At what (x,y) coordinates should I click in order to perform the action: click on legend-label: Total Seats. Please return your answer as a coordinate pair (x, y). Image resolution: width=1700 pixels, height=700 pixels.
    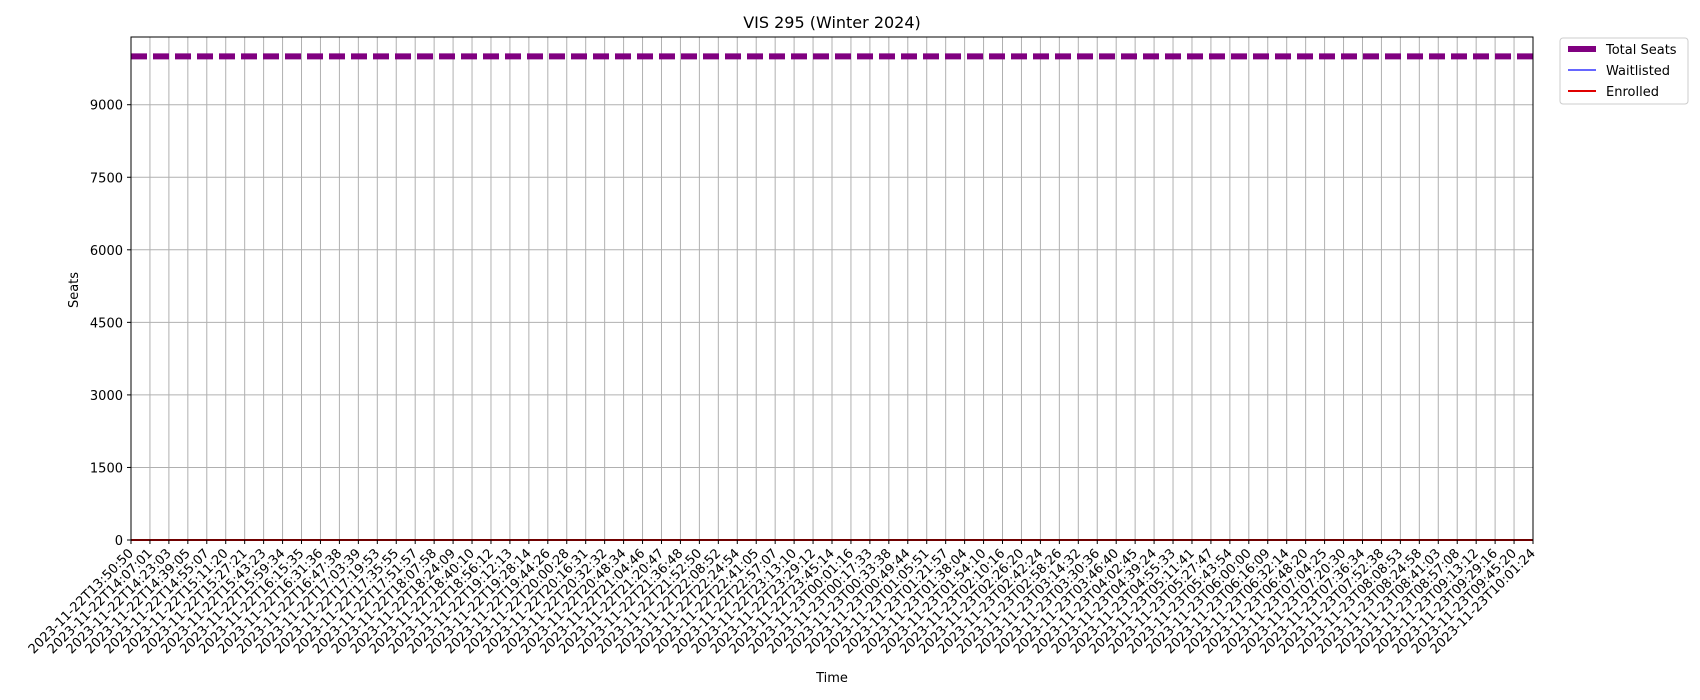
    Looking at the image, I should click on (1641, 50).